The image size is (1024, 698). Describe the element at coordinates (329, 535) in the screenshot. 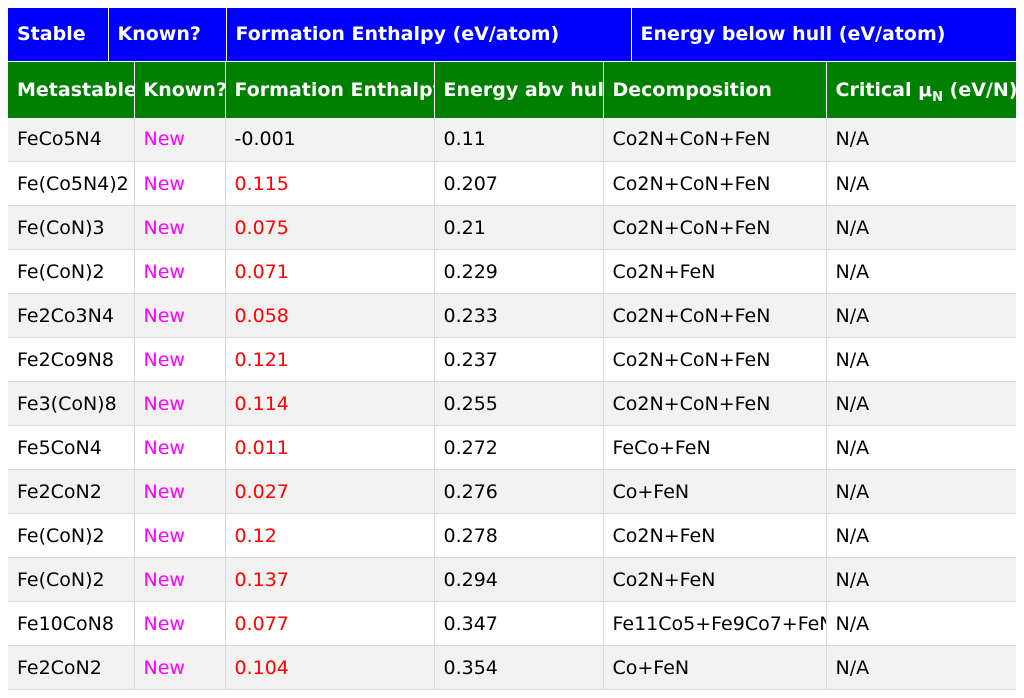

I see `cell-formation-enthalpy: 0.12` at that location.